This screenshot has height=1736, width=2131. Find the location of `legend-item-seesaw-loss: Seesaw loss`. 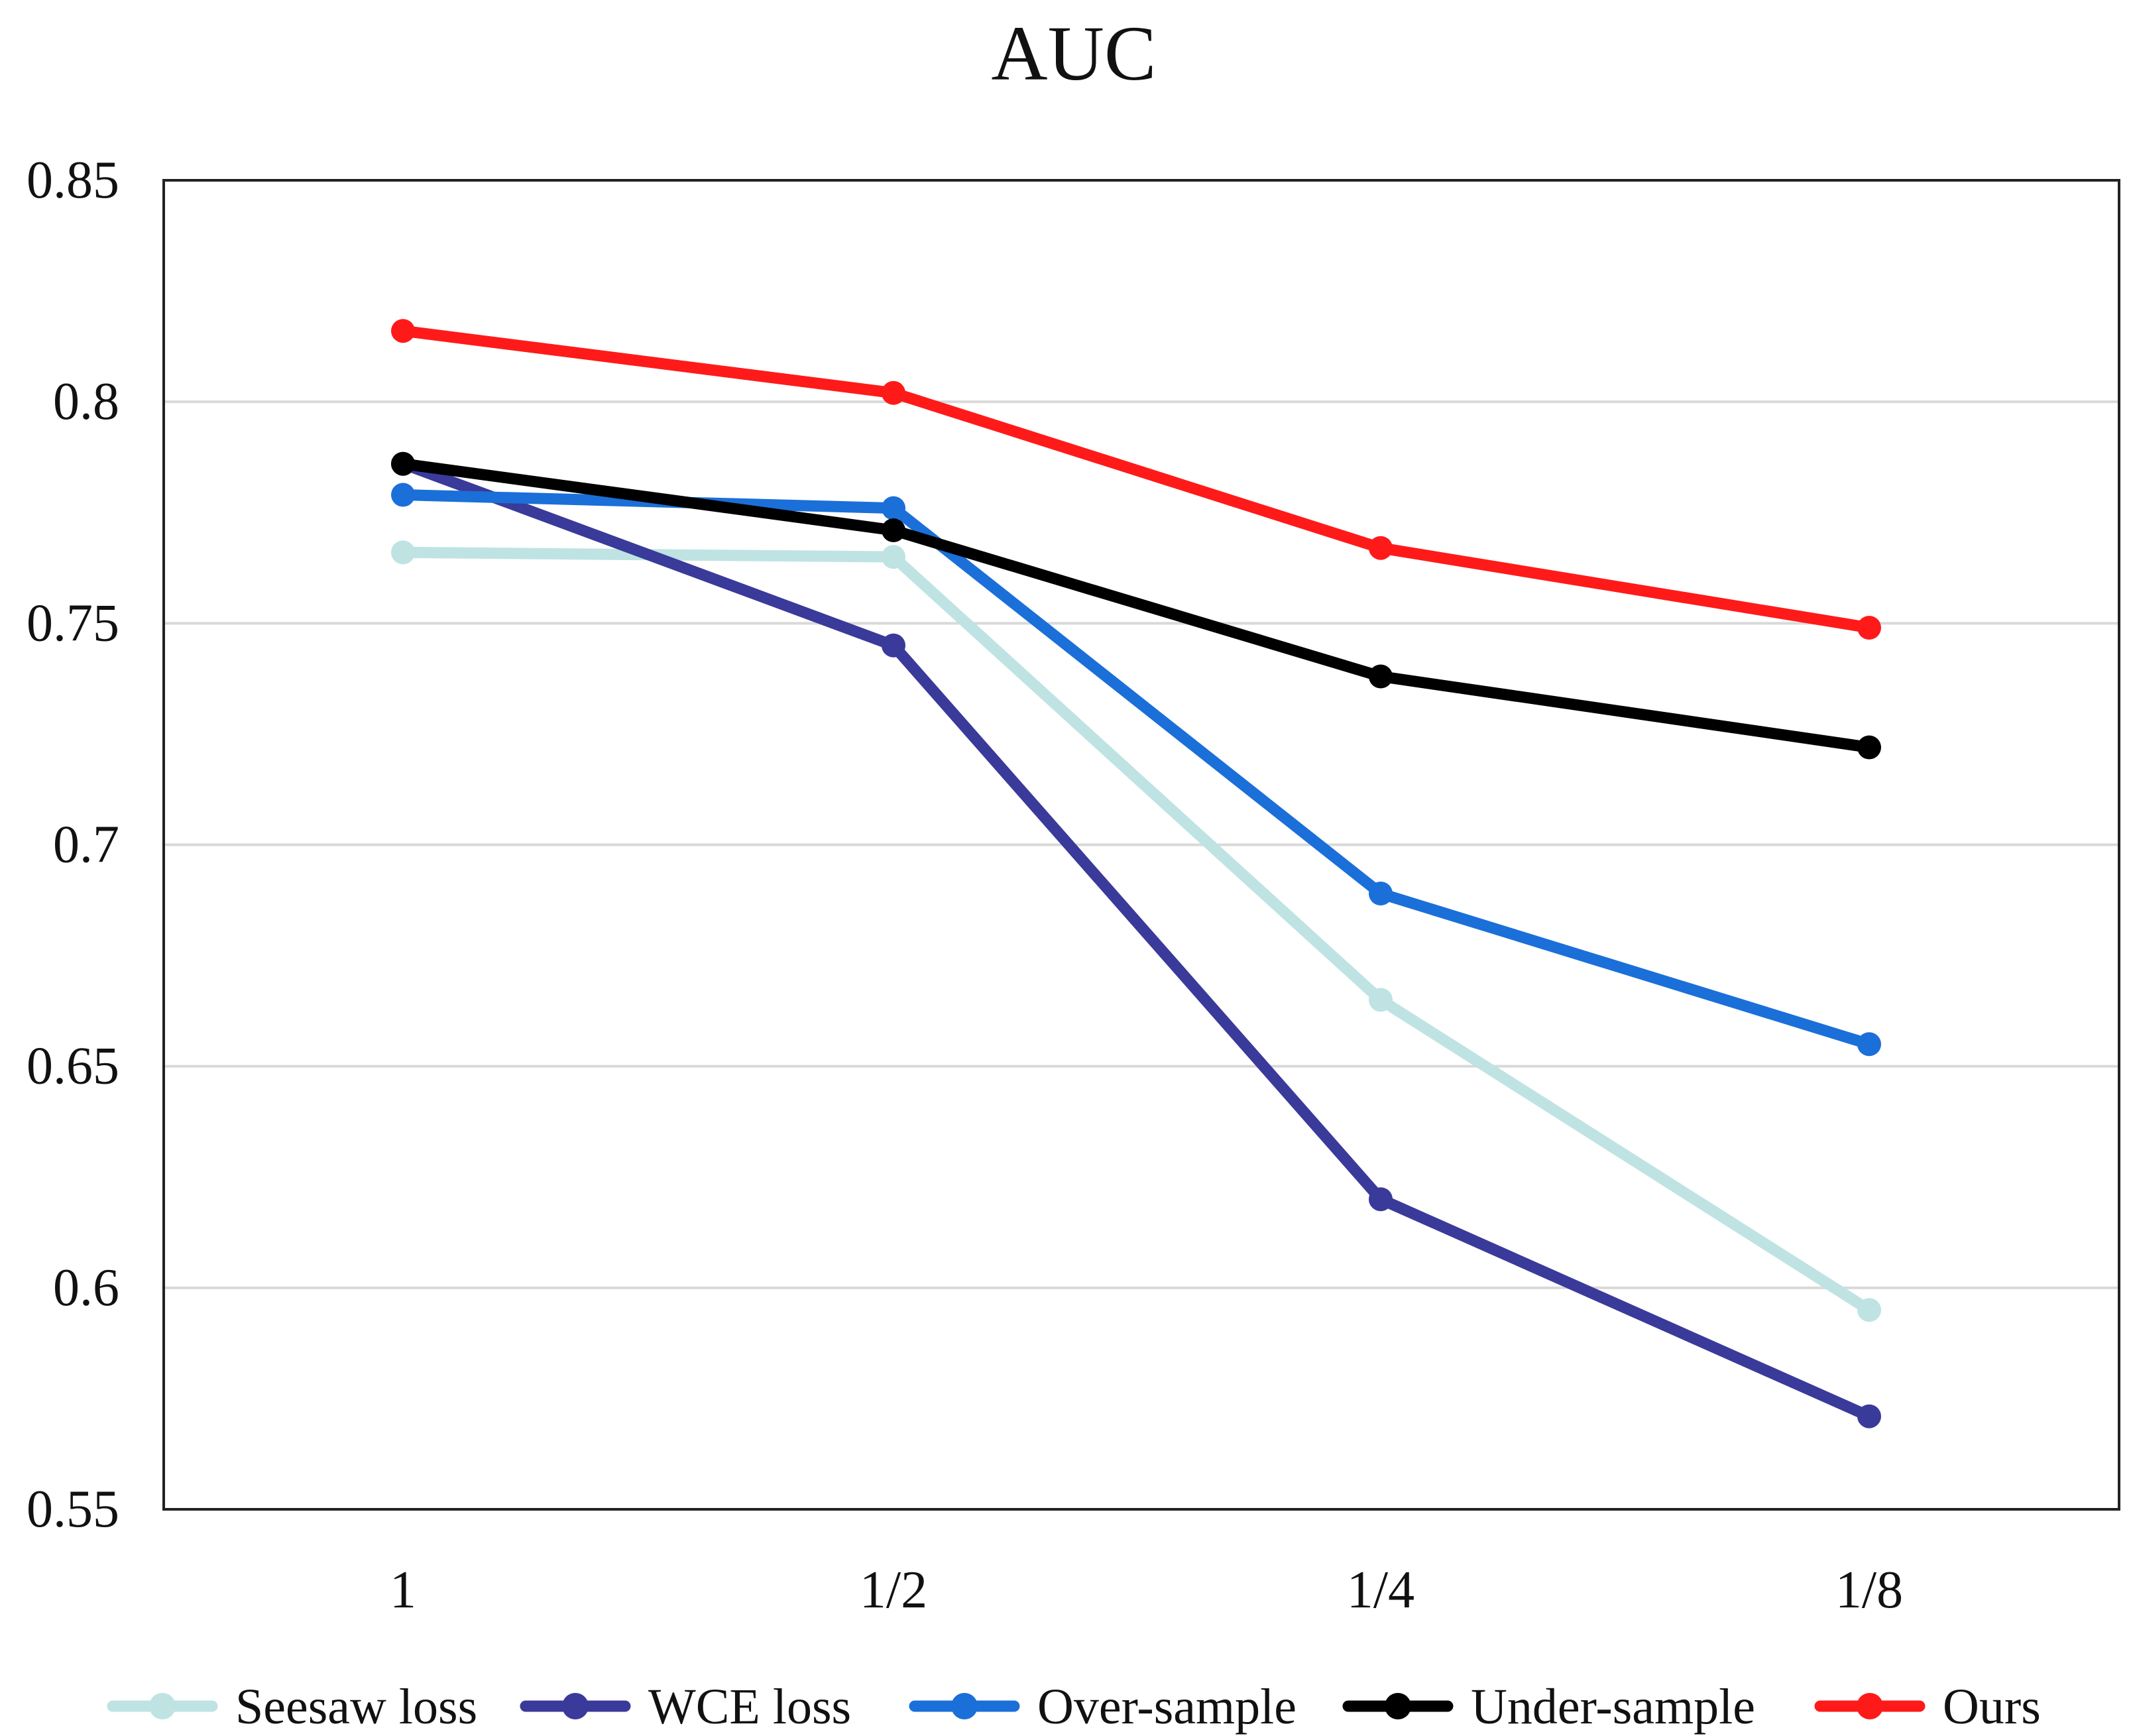

legend-item-seesaw-loss: Seesaw loss is located at coordinates (292, 1707).